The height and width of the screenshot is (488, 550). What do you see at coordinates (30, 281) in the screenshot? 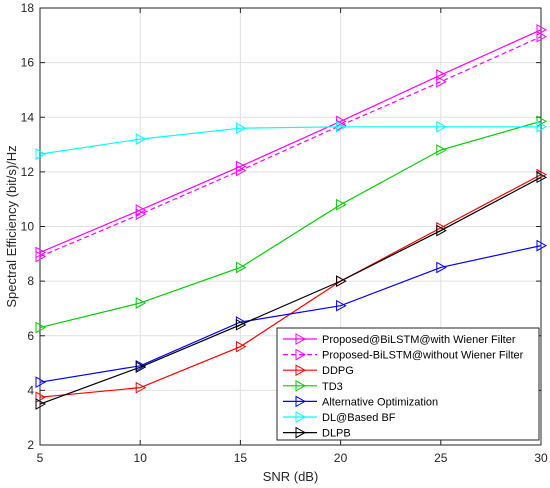
I see `y-tick-label: 8` at bounding box center [30, 281].